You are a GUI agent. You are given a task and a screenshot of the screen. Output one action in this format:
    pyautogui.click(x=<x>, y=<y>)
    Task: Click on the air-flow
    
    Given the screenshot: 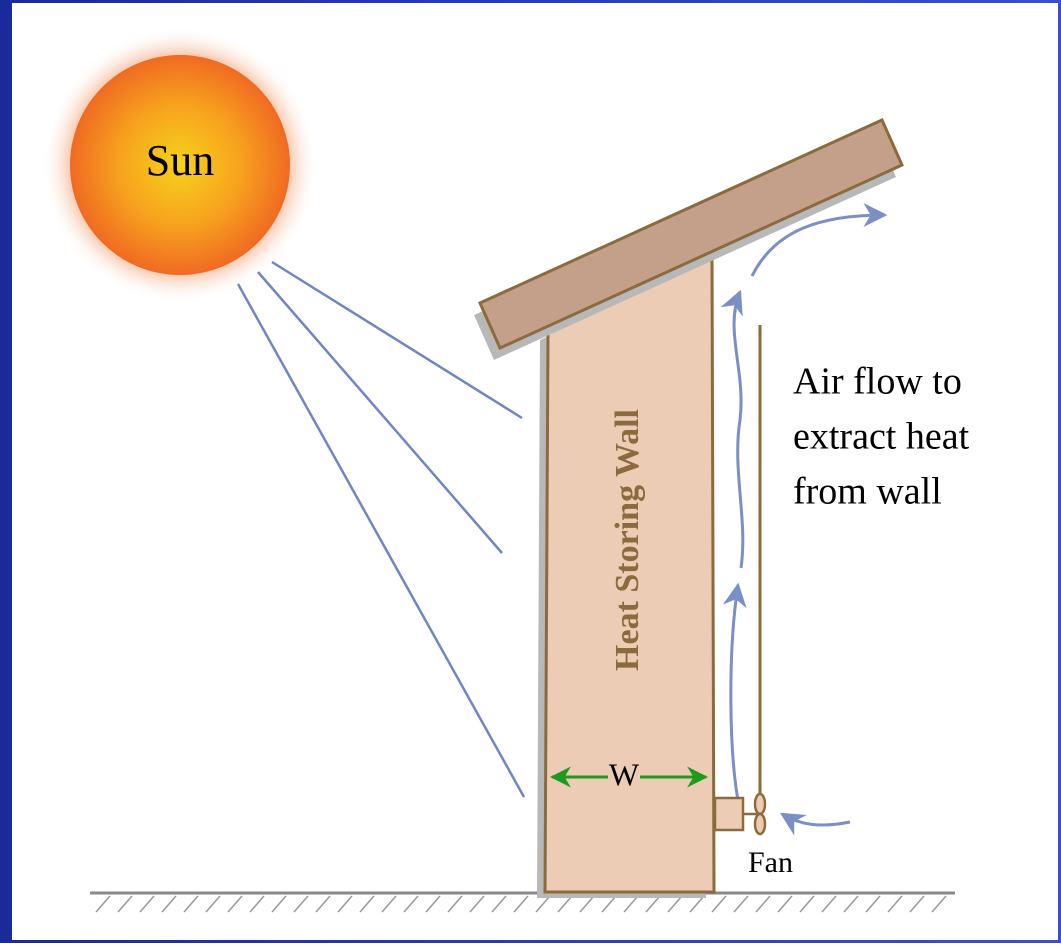 What is the action you would take?
    pyautogui.click(x=804, y=519)
    